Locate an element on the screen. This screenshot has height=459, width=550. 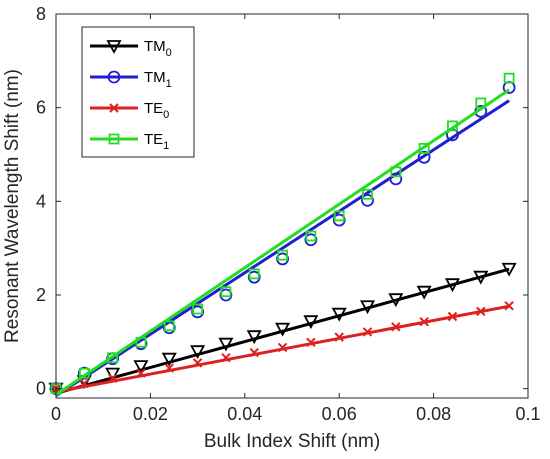
legend-label: TE0 is located at coordinates (156, 110).